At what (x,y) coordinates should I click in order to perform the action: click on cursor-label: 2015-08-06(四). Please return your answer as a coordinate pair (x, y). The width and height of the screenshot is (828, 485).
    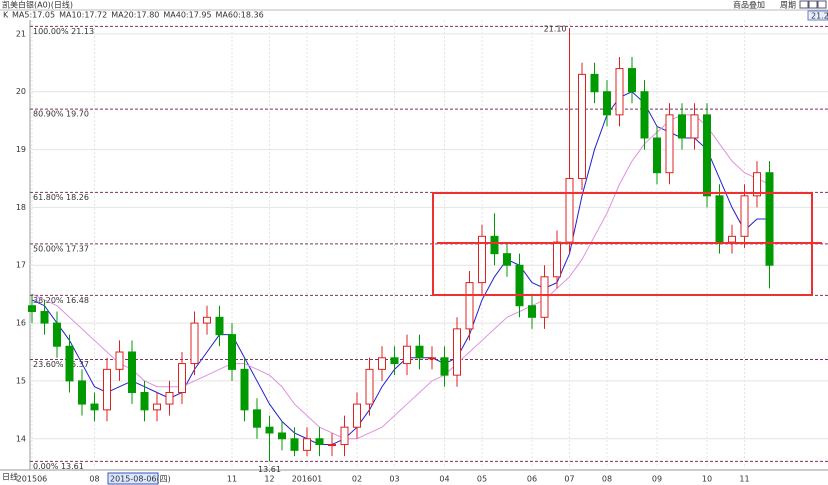
    Looking at the image, I should click on (140, 479).